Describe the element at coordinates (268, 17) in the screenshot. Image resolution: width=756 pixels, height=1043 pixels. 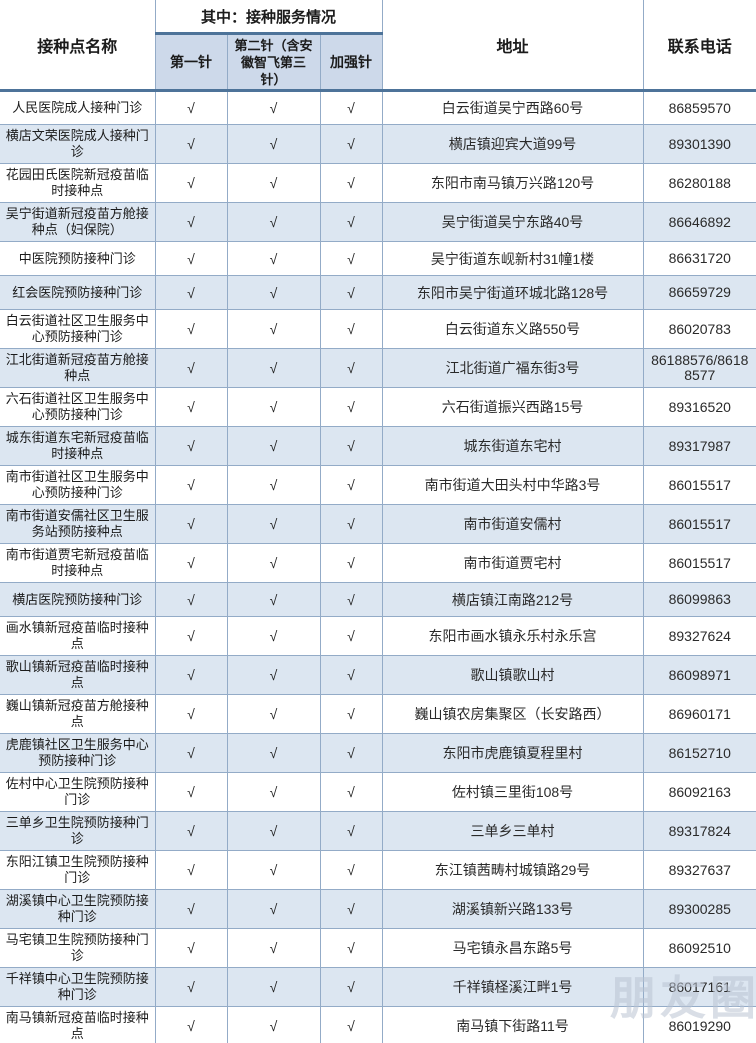
I see `col-header-service-group: 其中：接种服务情况` at that location.